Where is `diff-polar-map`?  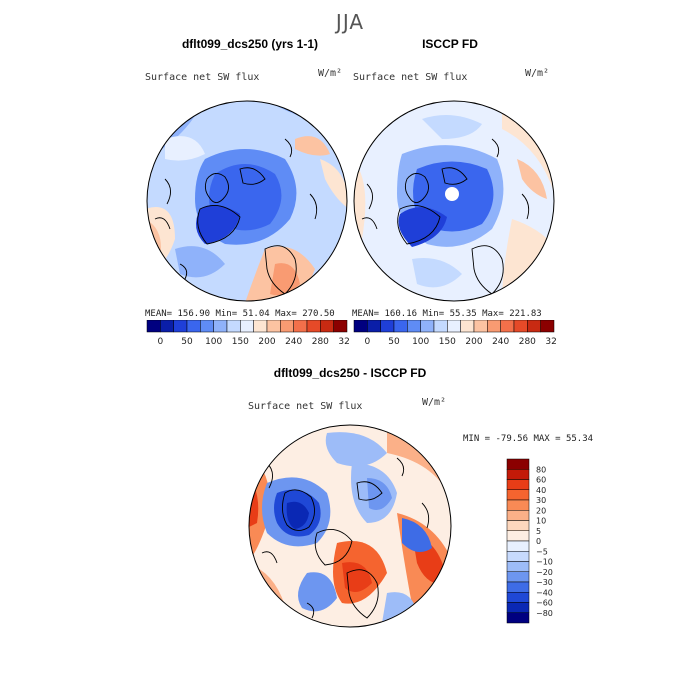 diff-polar-map is located at coordinates (350, 526).